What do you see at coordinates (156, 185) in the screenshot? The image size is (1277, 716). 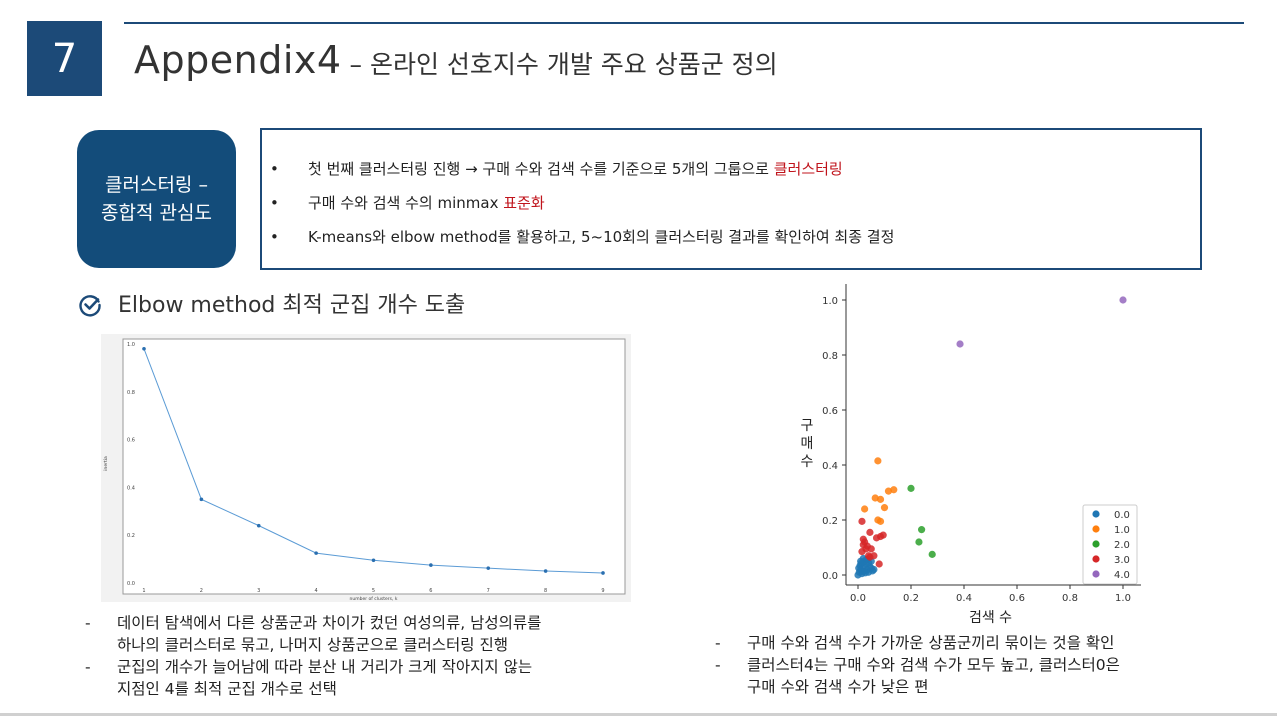 I see `badge-line-1: 클러스터링 –` at bounding box center [156, 185].